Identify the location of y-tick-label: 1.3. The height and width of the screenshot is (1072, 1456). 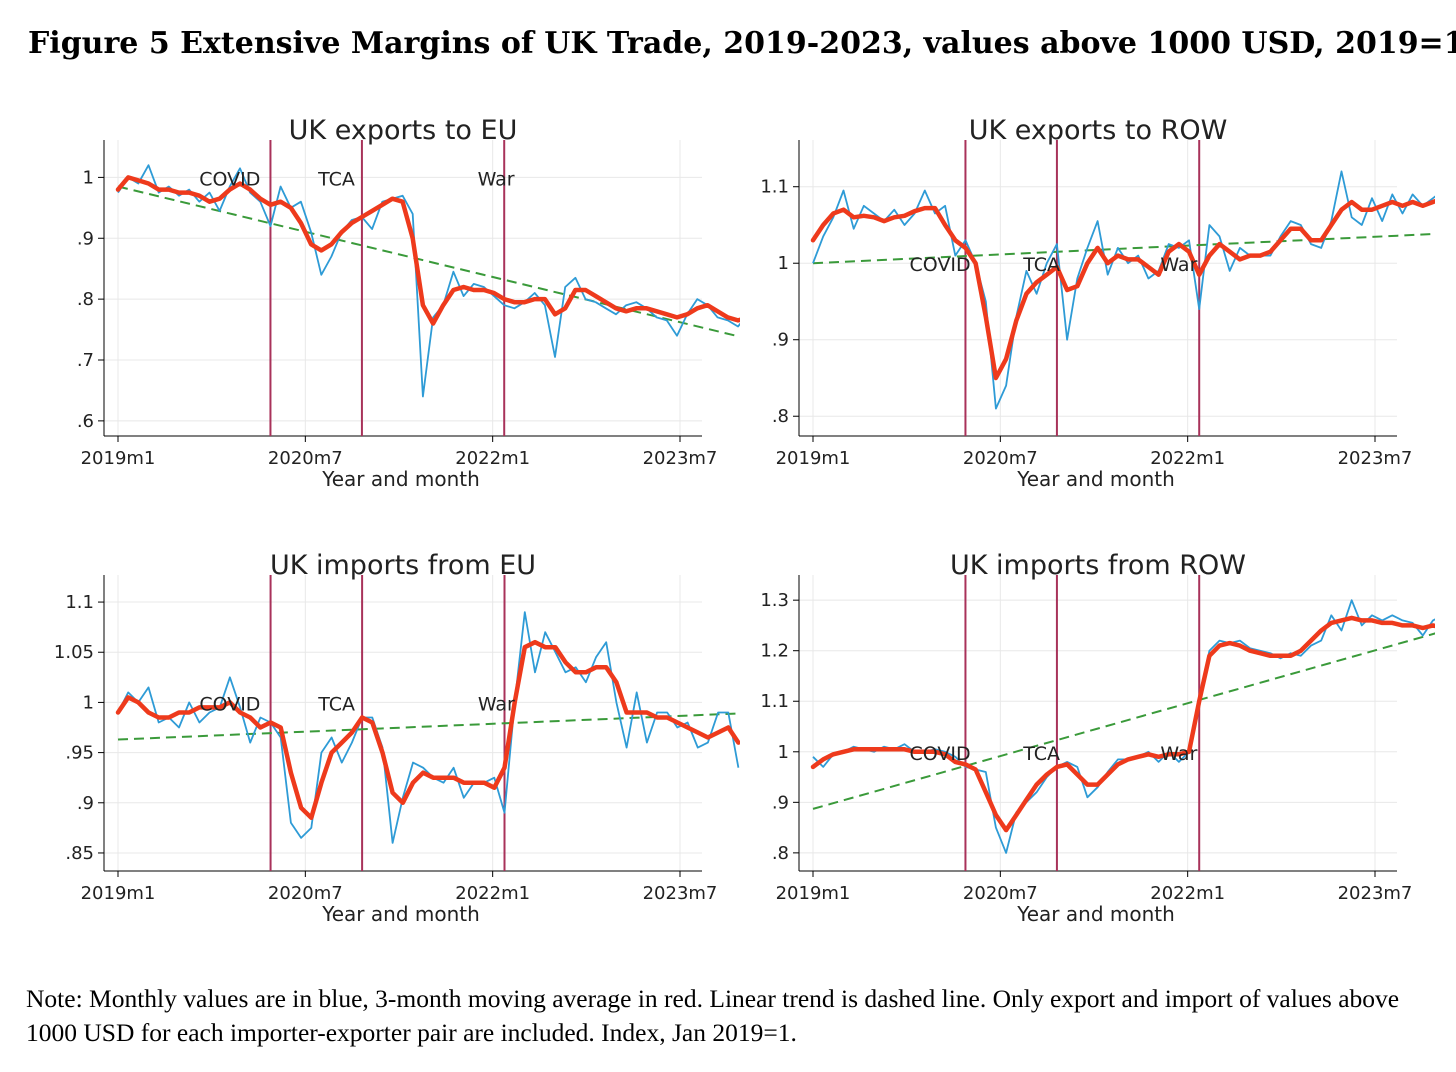
(774, 600).